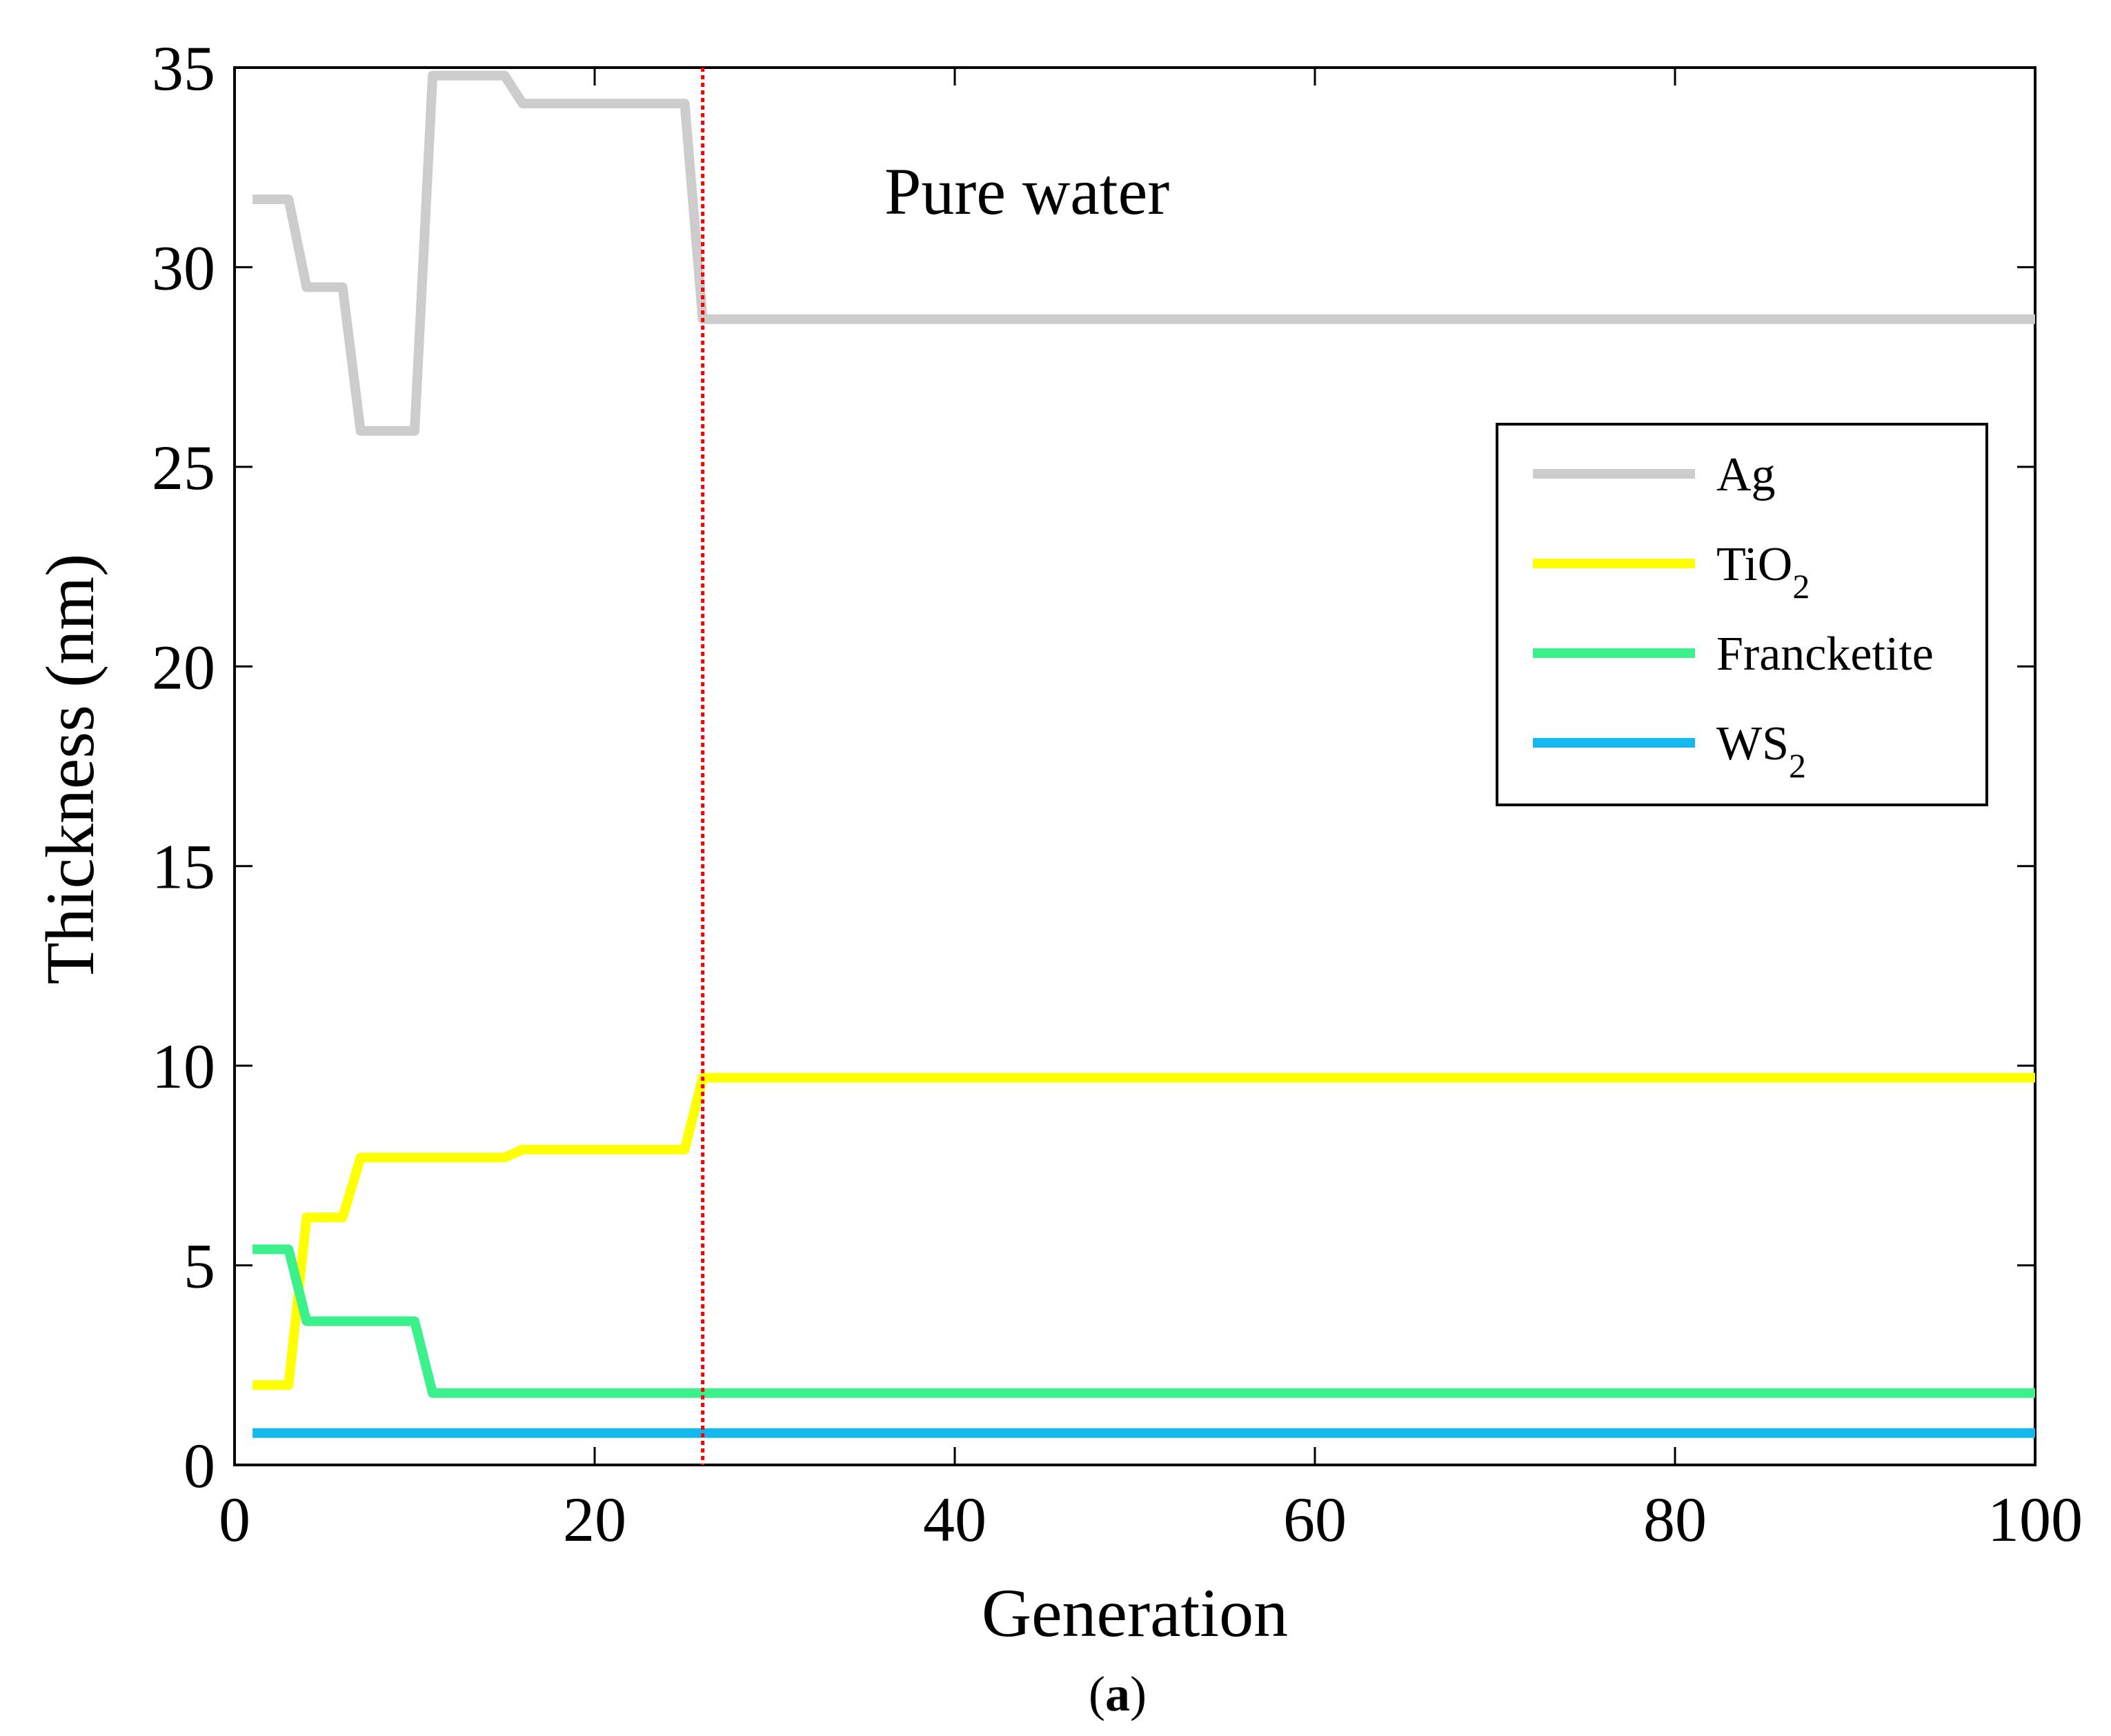  What do you see at coordinates (1315, 1519) in the screenshot?
I see `x-tick-label: 60` at bounding box center [1315, 1519].